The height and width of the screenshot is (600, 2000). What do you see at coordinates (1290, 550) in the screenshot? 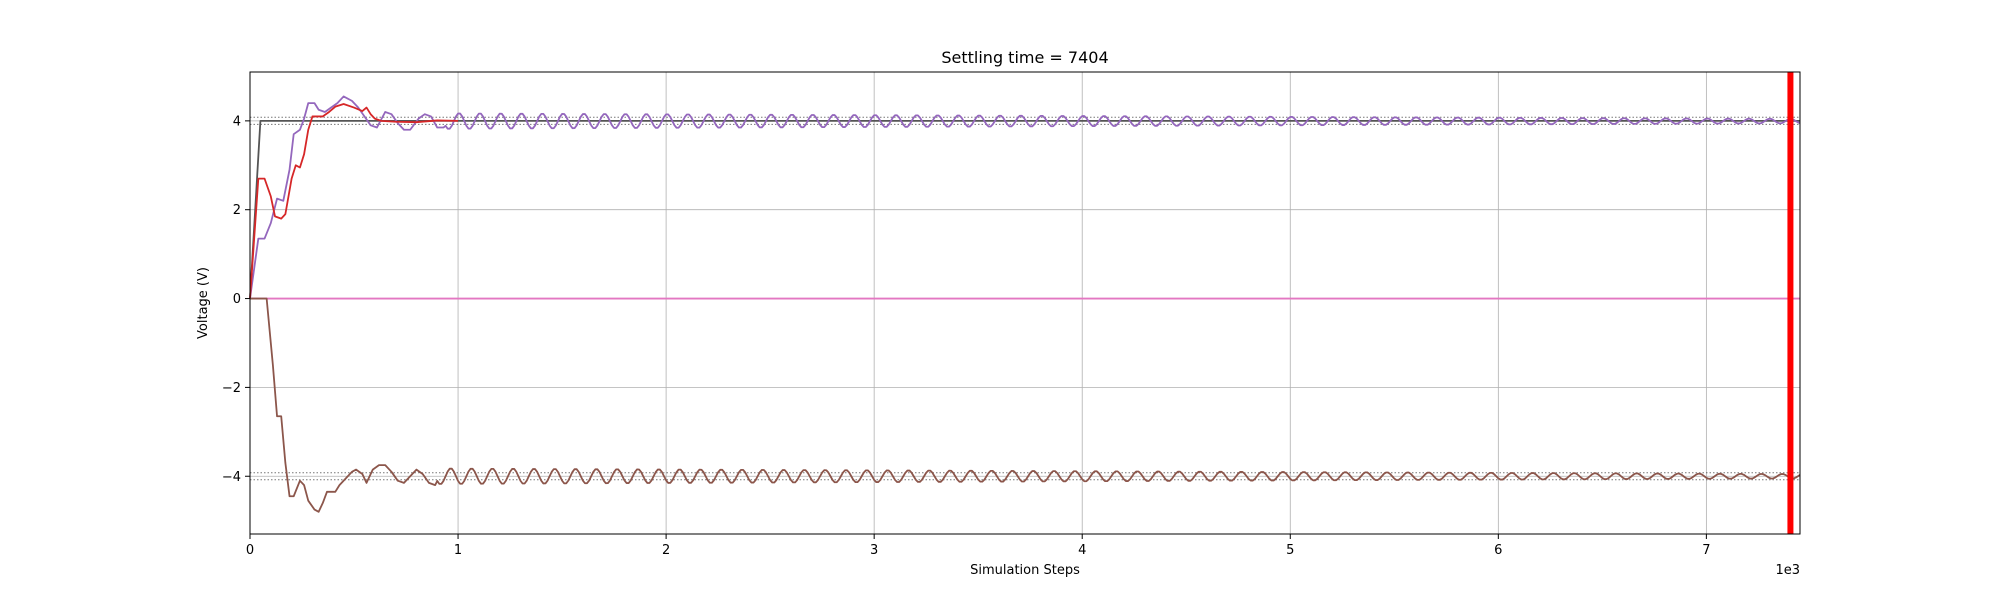
I see `x-tick-label: 5` at bounding box center [1290, 550].